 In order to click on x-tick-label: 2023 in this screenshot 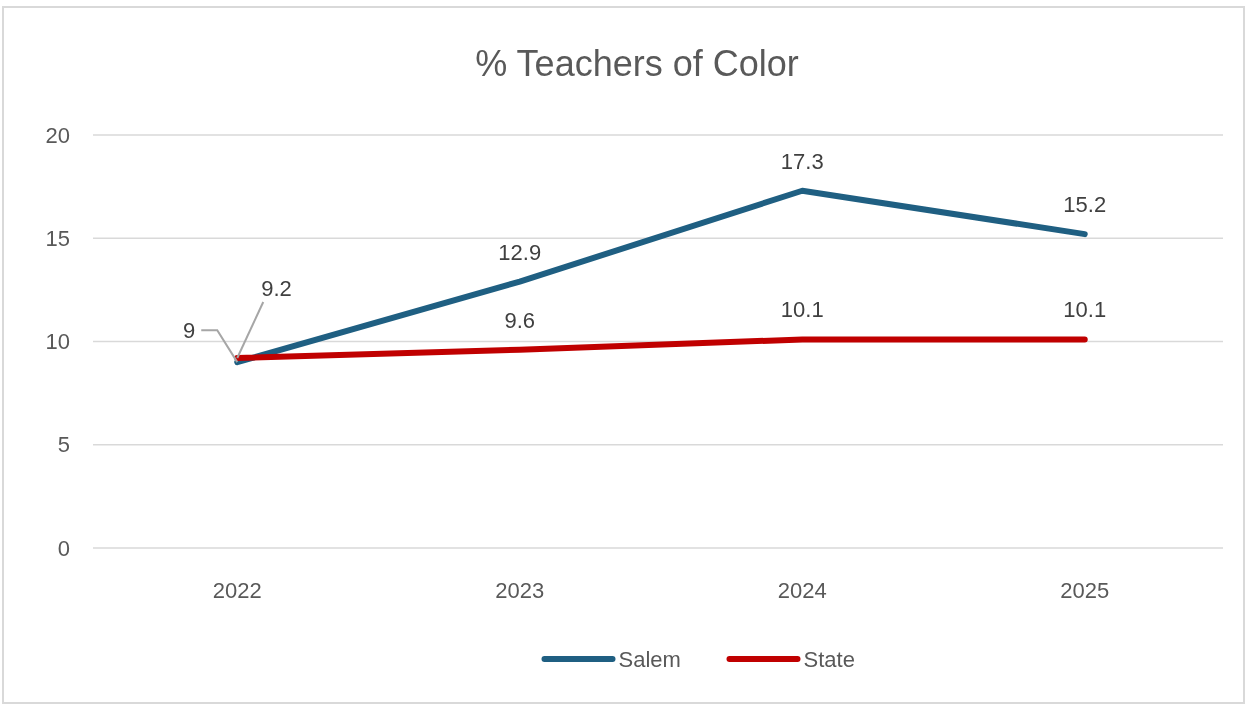, I will do `click(520, 590)`.